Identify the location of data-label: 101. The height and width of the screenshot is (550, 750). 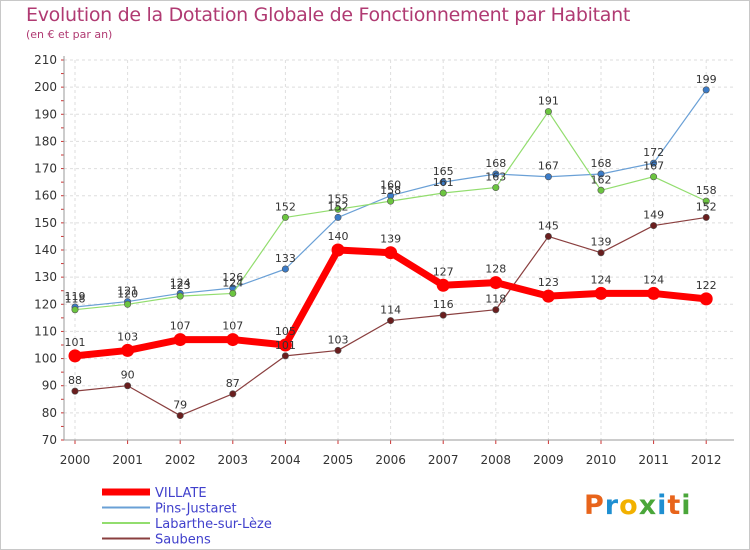
(75, 342).